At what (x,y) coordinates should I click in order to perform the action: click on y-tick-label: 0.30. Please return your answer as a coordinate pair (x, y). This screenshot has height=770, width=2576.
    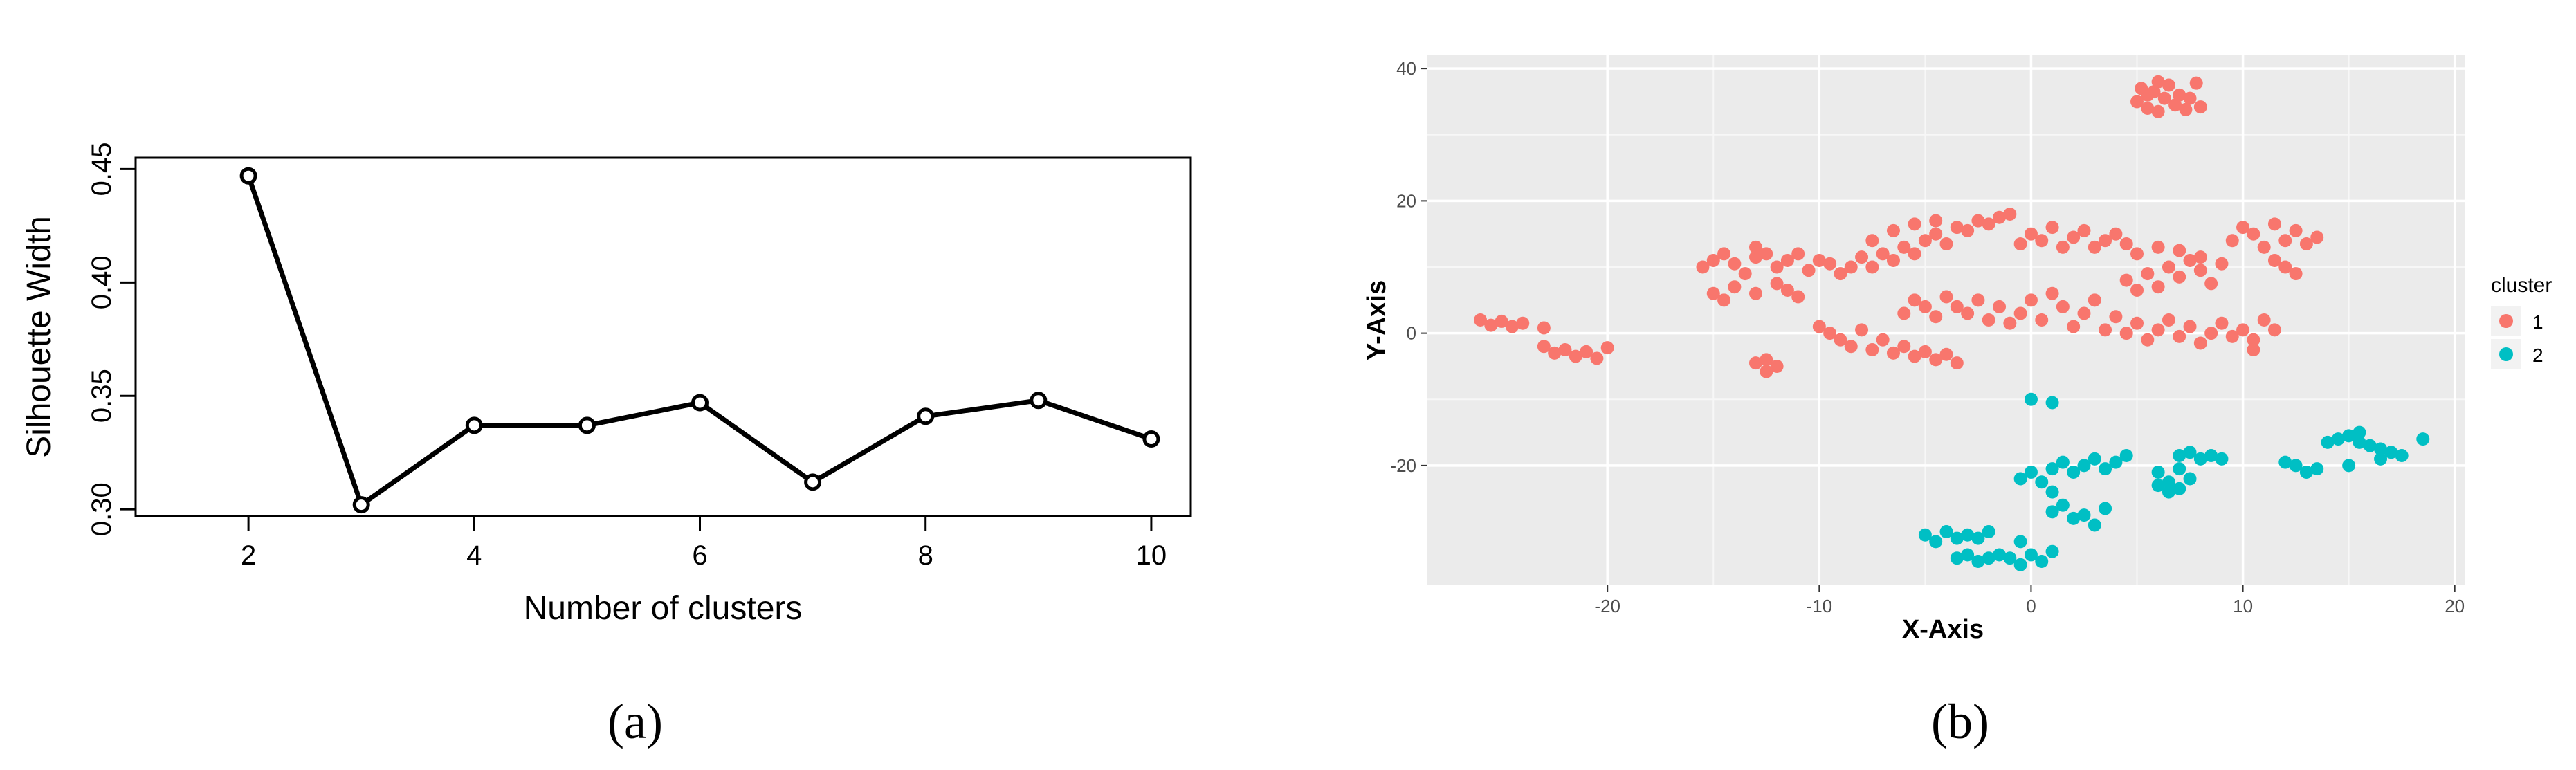
    Looking at the image, I should click on (102, 509).